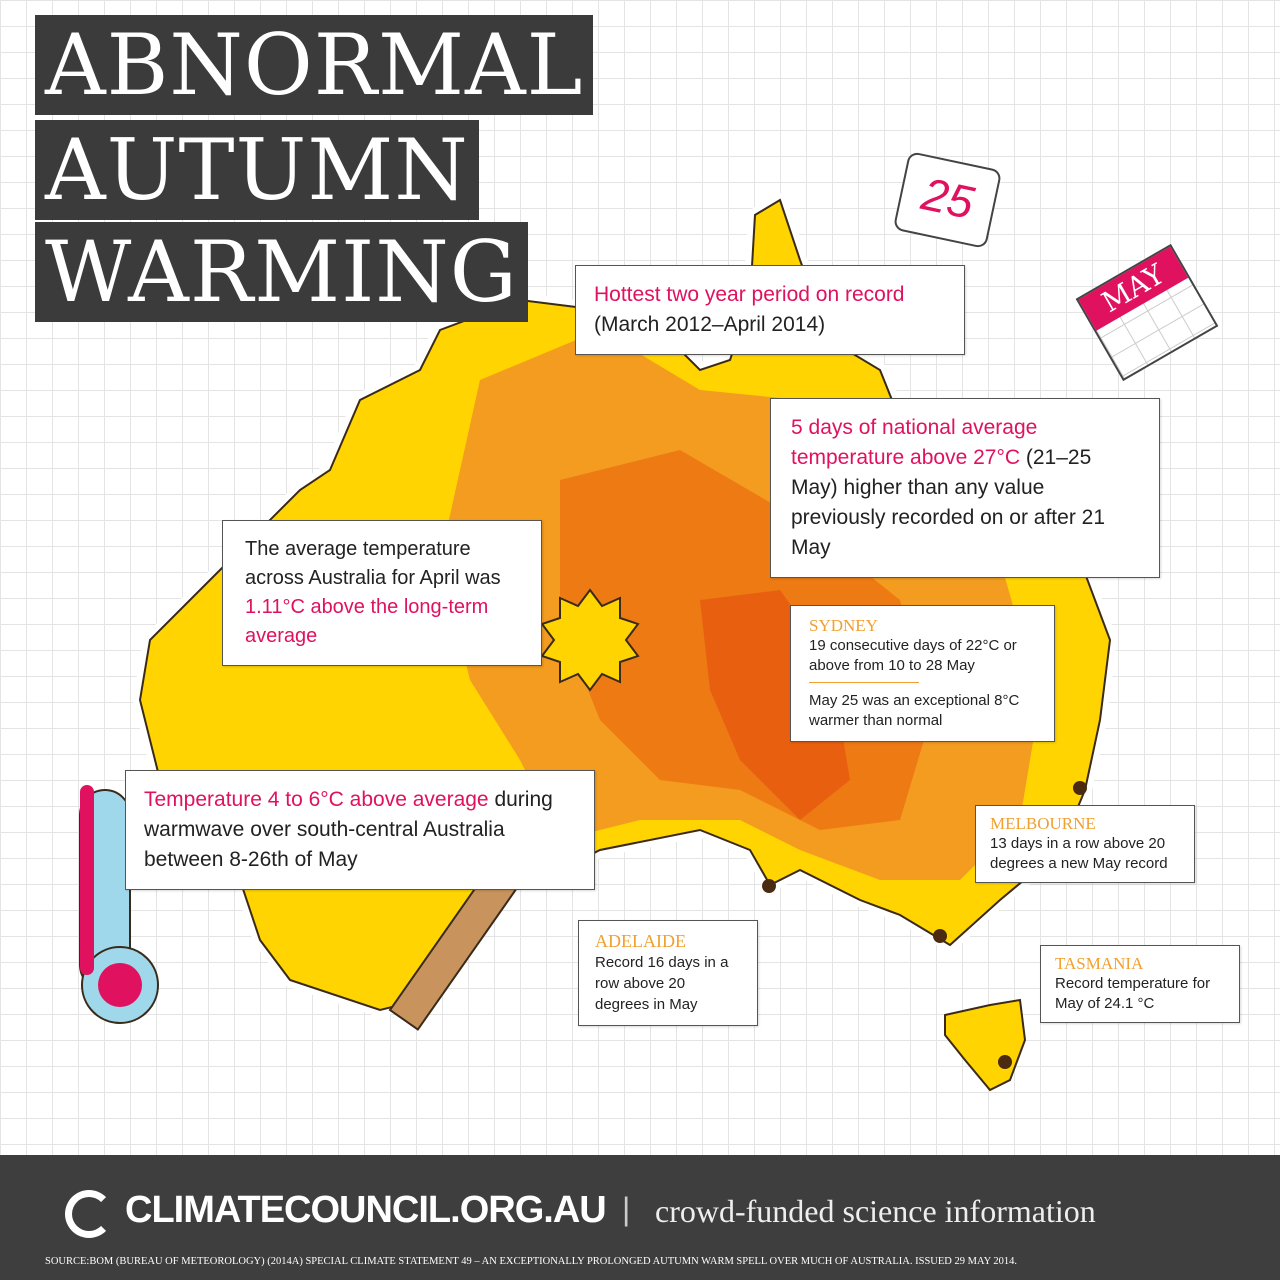  What do you see at coordinates (314, 65) in the screenshot?
I see `title-line-1: ABNORMAL` at bounding box center [314, 65].